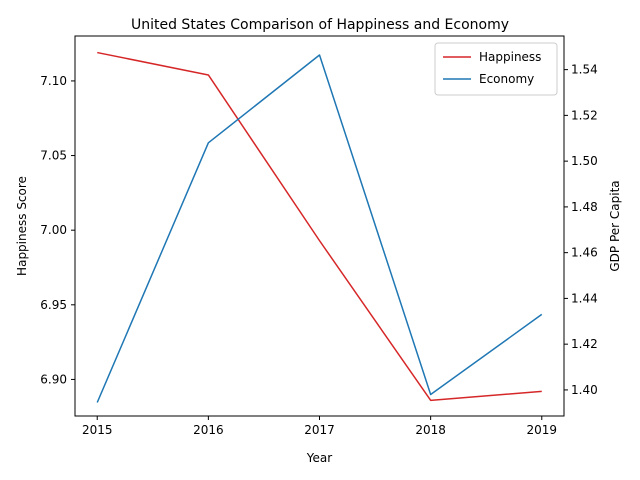 The height and width of the screenshot is (480, 640). I want to click on y-left-tick-label: 6.90, so click(53, 379).